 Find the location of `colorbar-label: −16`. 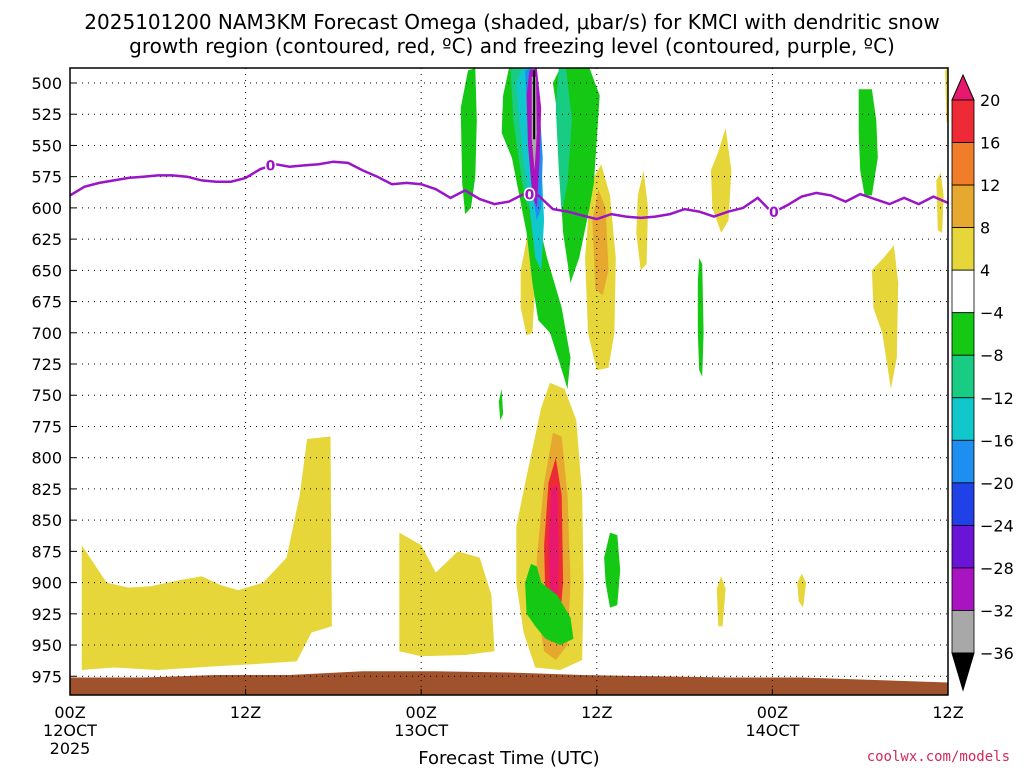

colorbar-label: −16 is located at coordinates (997, 440).